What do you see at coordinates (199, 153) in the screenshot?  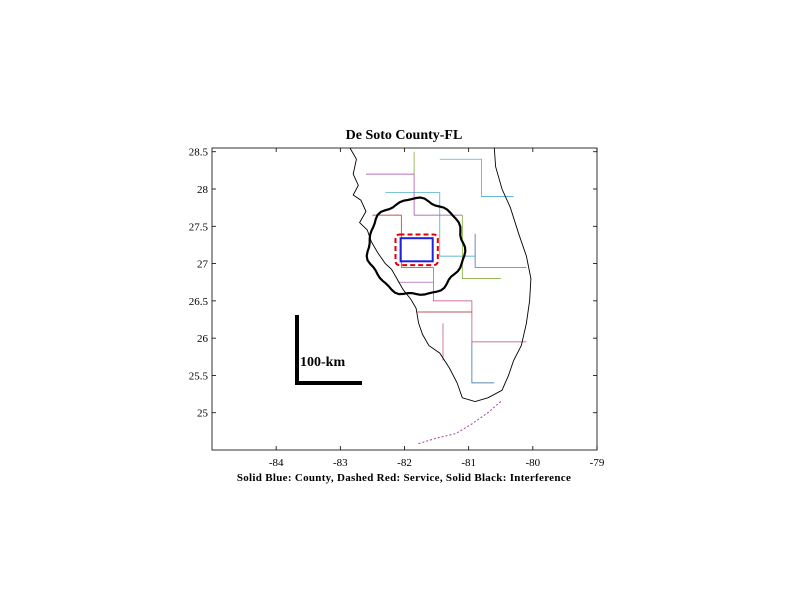 I see `y-tick-label: 28.5` at bounding box center [199, 153].